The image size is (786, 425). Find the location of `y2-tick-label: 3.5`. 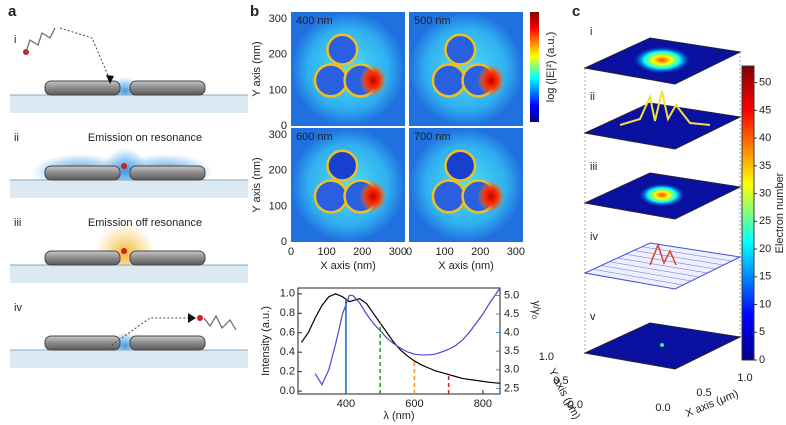

y2-tick-label: 3.5 is located at coordinates (511, 351).